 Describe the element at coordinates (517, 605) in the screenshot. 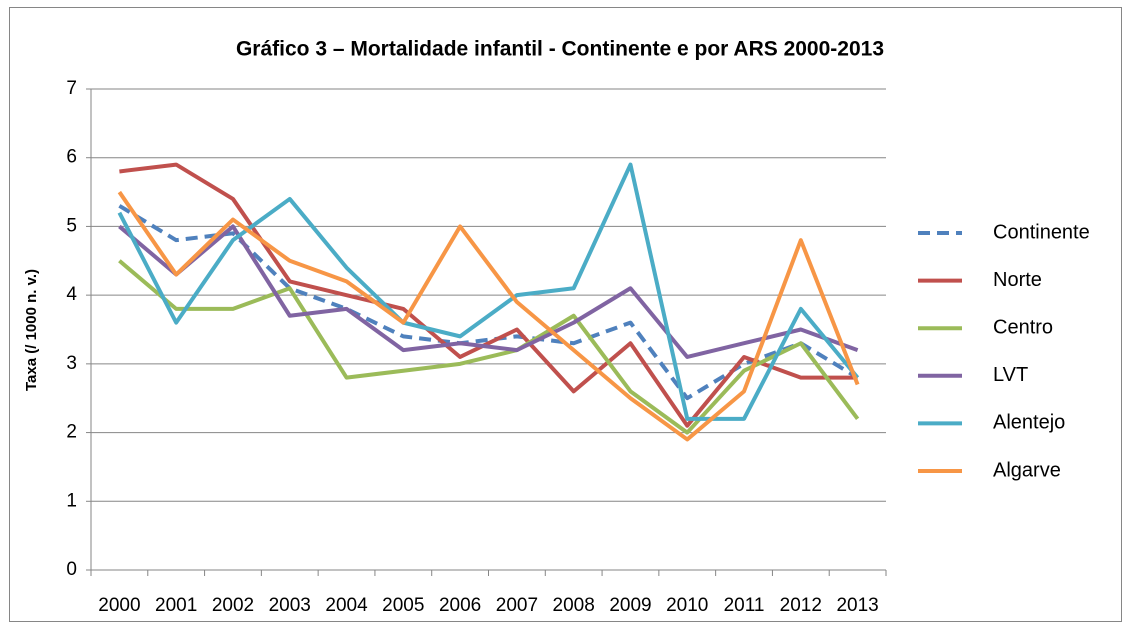

I see `x-tick-label: 2007` at that location.